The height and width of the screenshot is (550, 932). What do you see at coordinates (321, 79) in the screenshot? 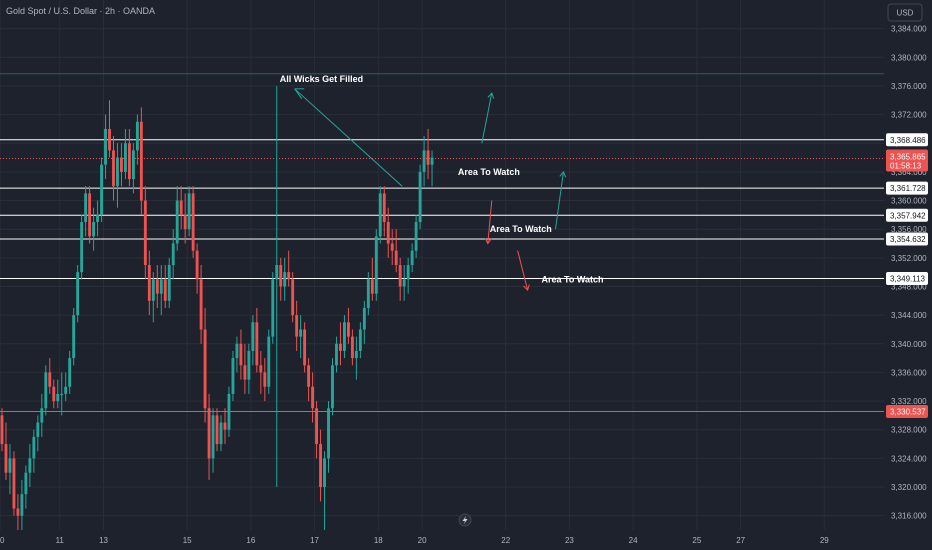
I see `annotation-label: All Wicks Get Filled` at bounding box center [321, 79].